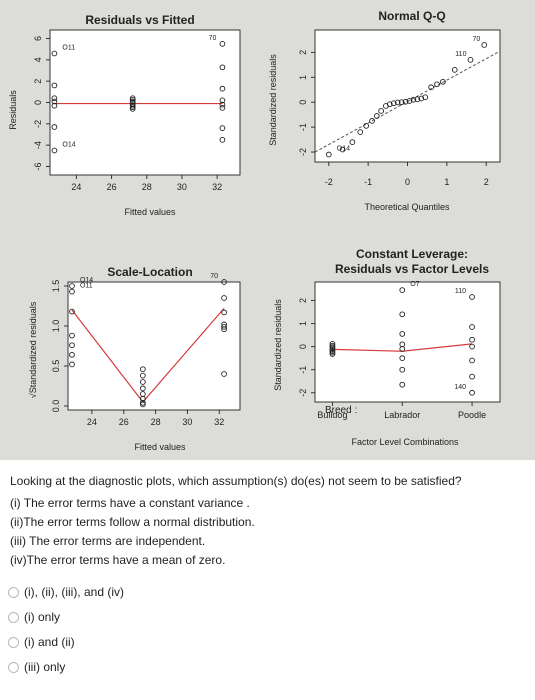 This screenshot has width=535, height=700. Describe the element at coordinates (460, 291) in the screenshot. I see `point-label: 110` at that location.